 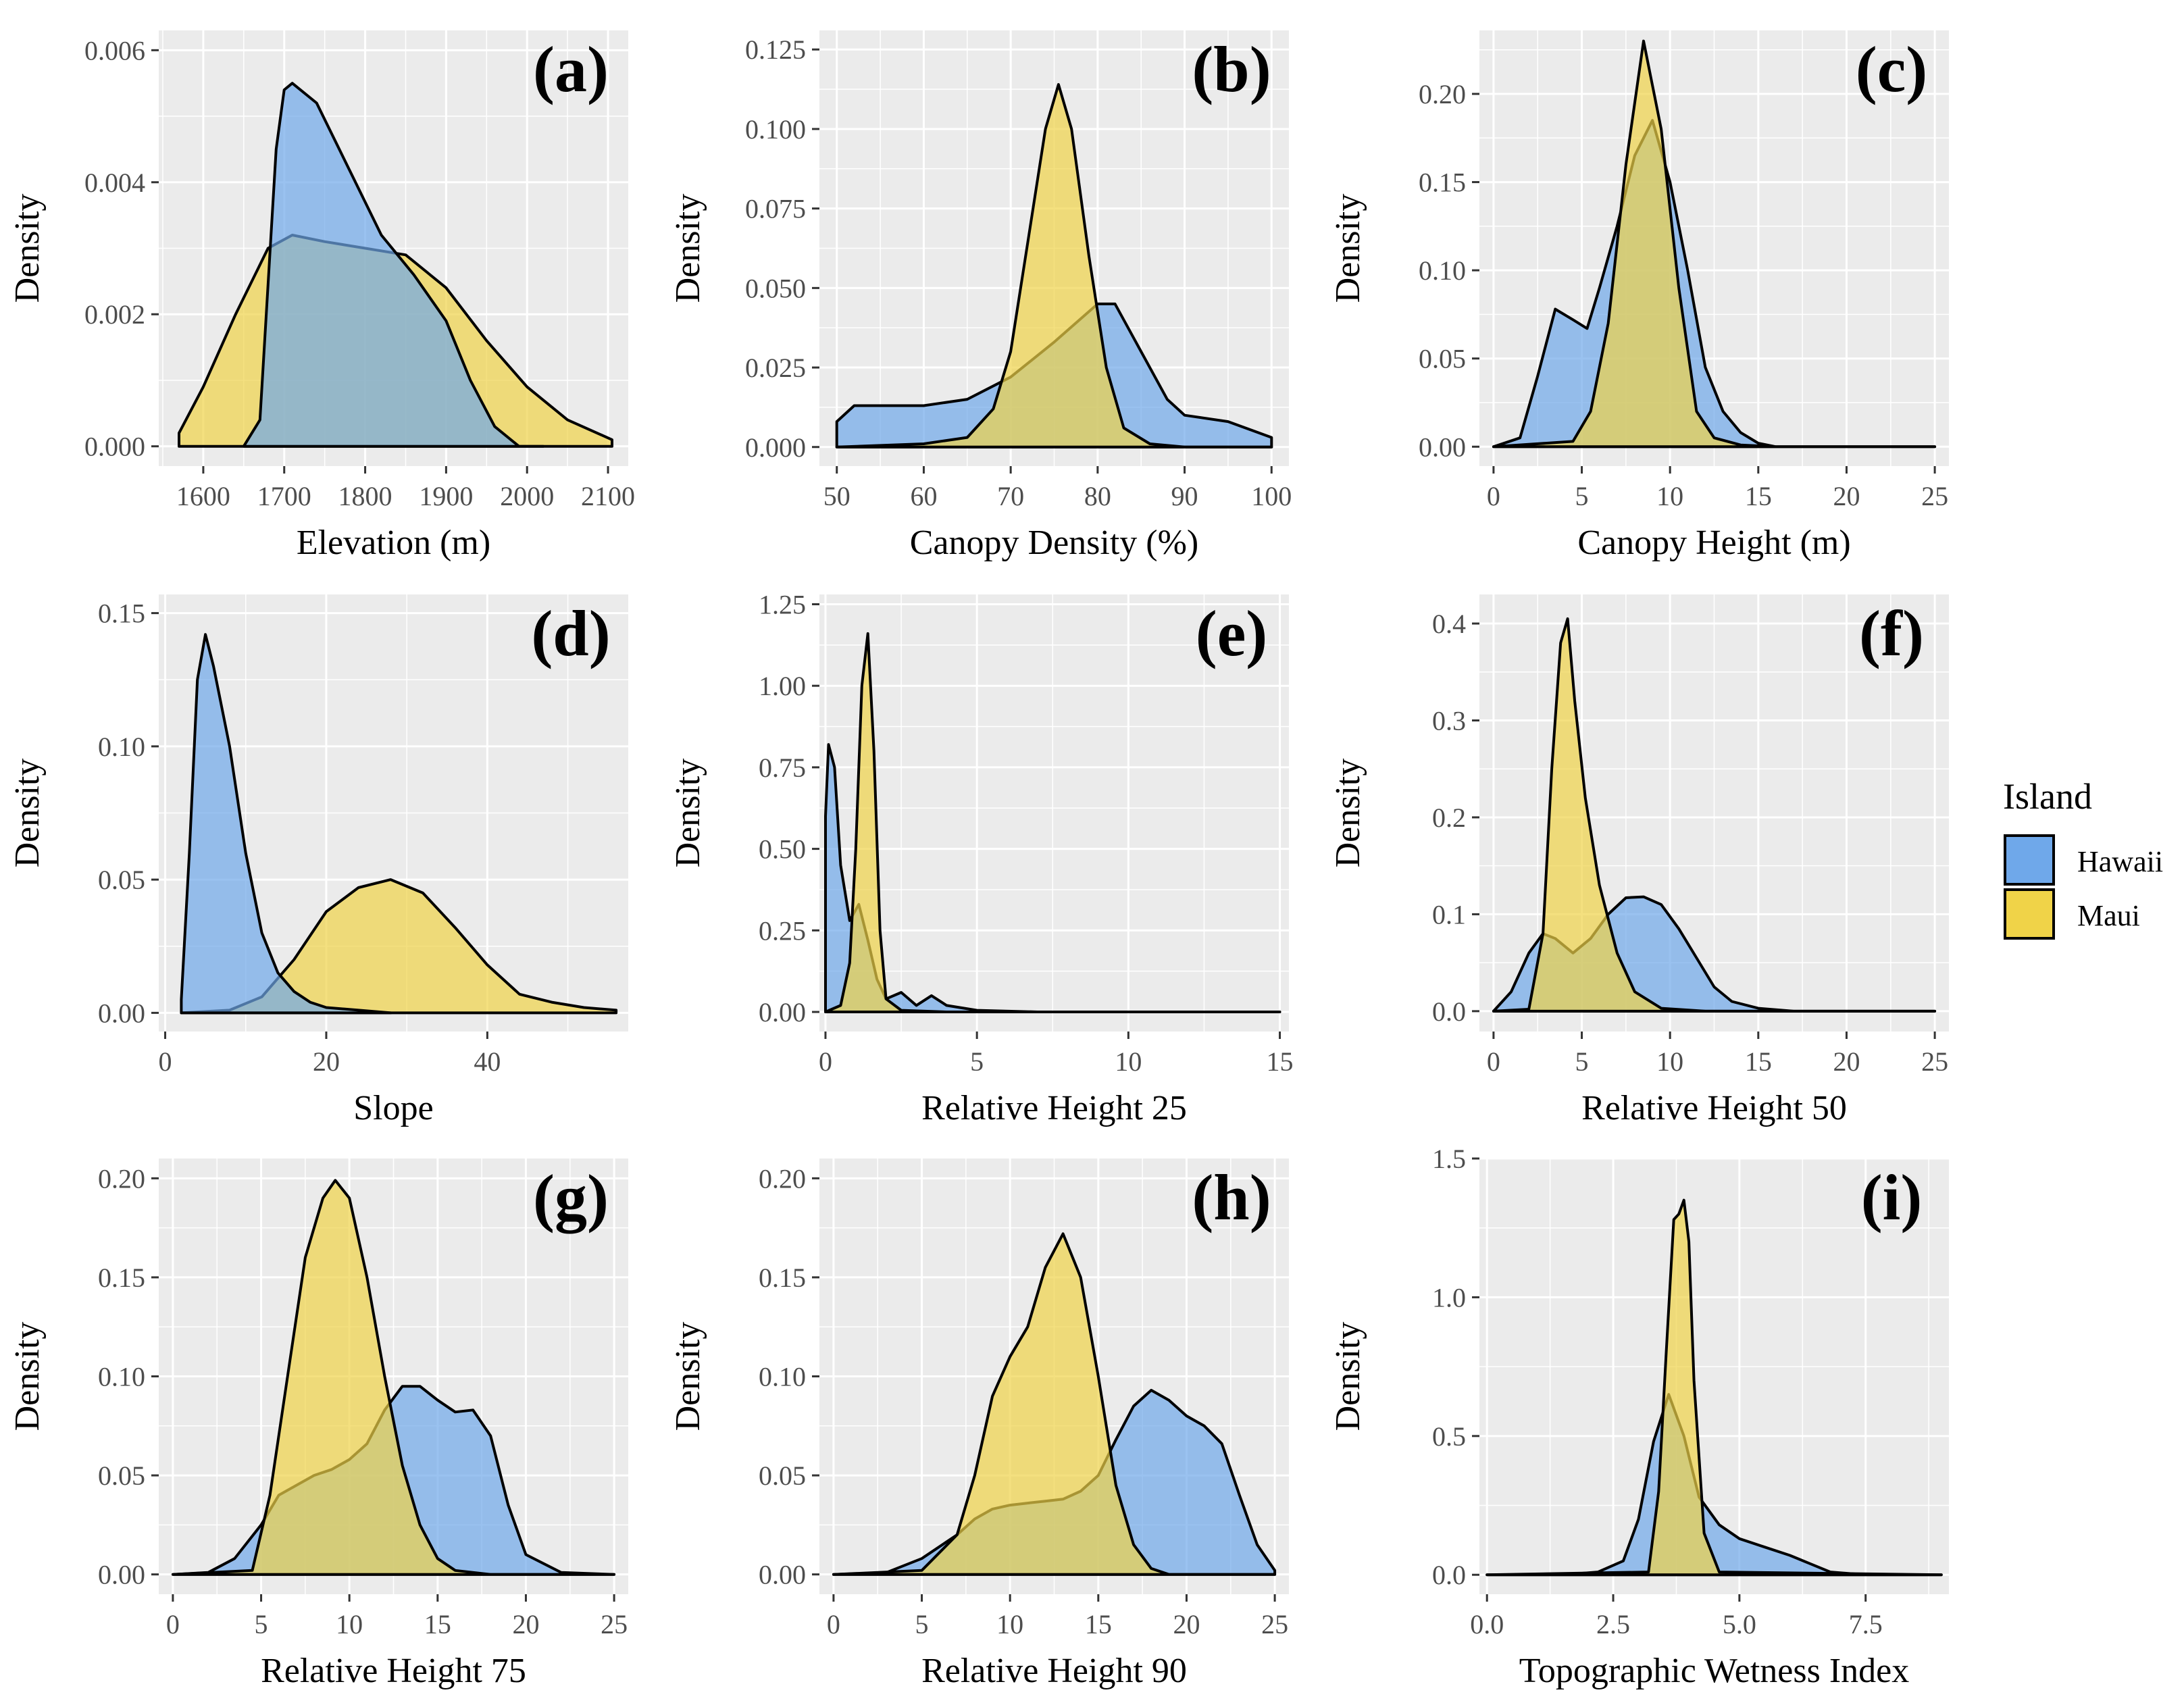 What do you see at coordinates (782, 604) in the screenshot?
I see `y-tick-label: 1.25` at bounding box center [782, 604].